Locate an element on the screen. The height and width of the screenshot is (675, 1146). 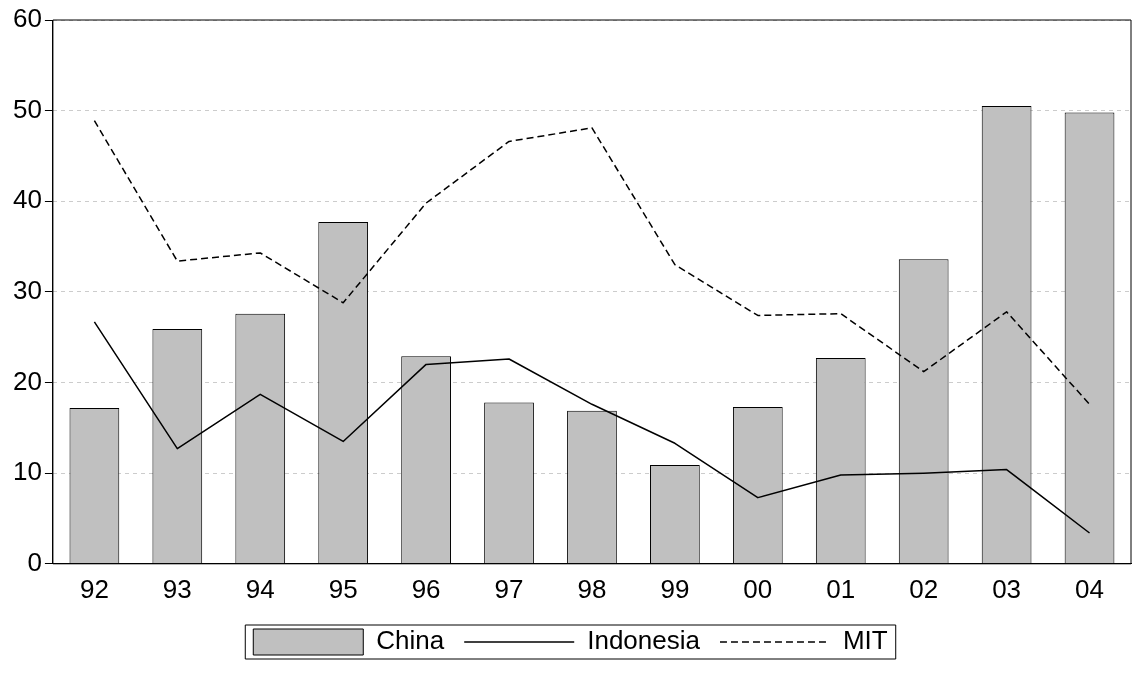
x-tick-label: 92 is located at coordinates (94, 588).